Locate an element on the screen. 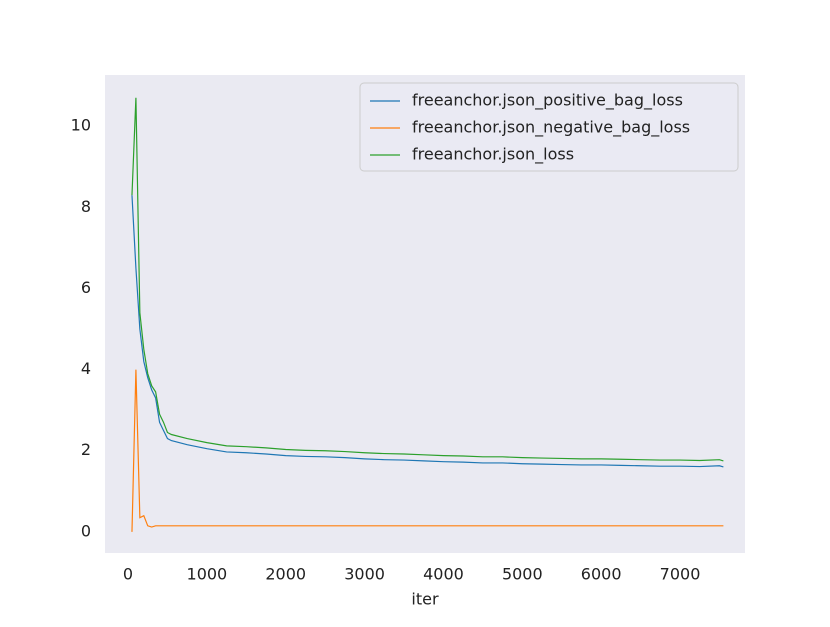 This screenshot has width=830, height=627. x-tick-label: 5000 is located at coordinates (522, 574).